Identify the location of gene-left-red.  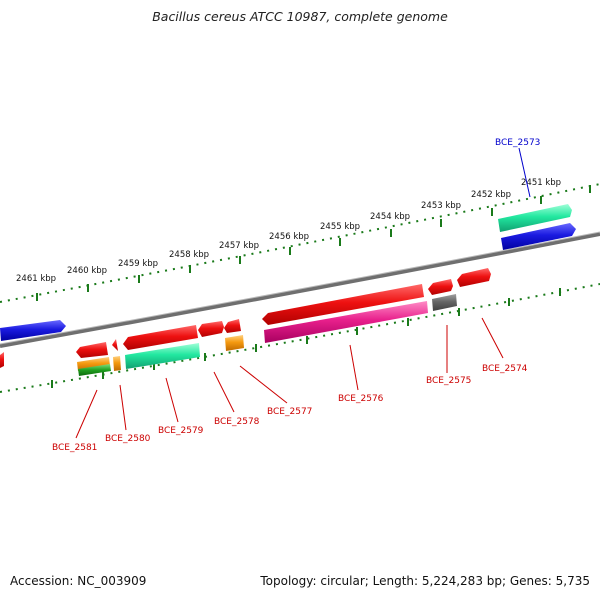
(2, 360).